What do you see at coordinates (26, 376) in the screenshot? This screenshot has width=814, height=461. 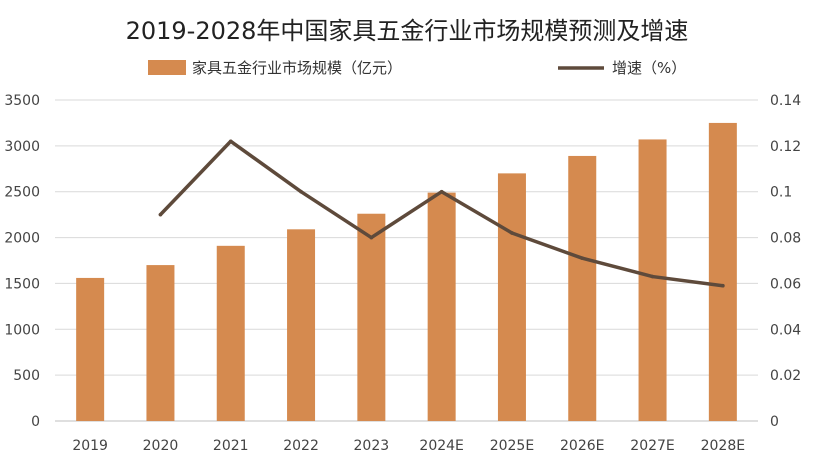 I see `left-tick-label: 500` at bounding box center [26, 376].